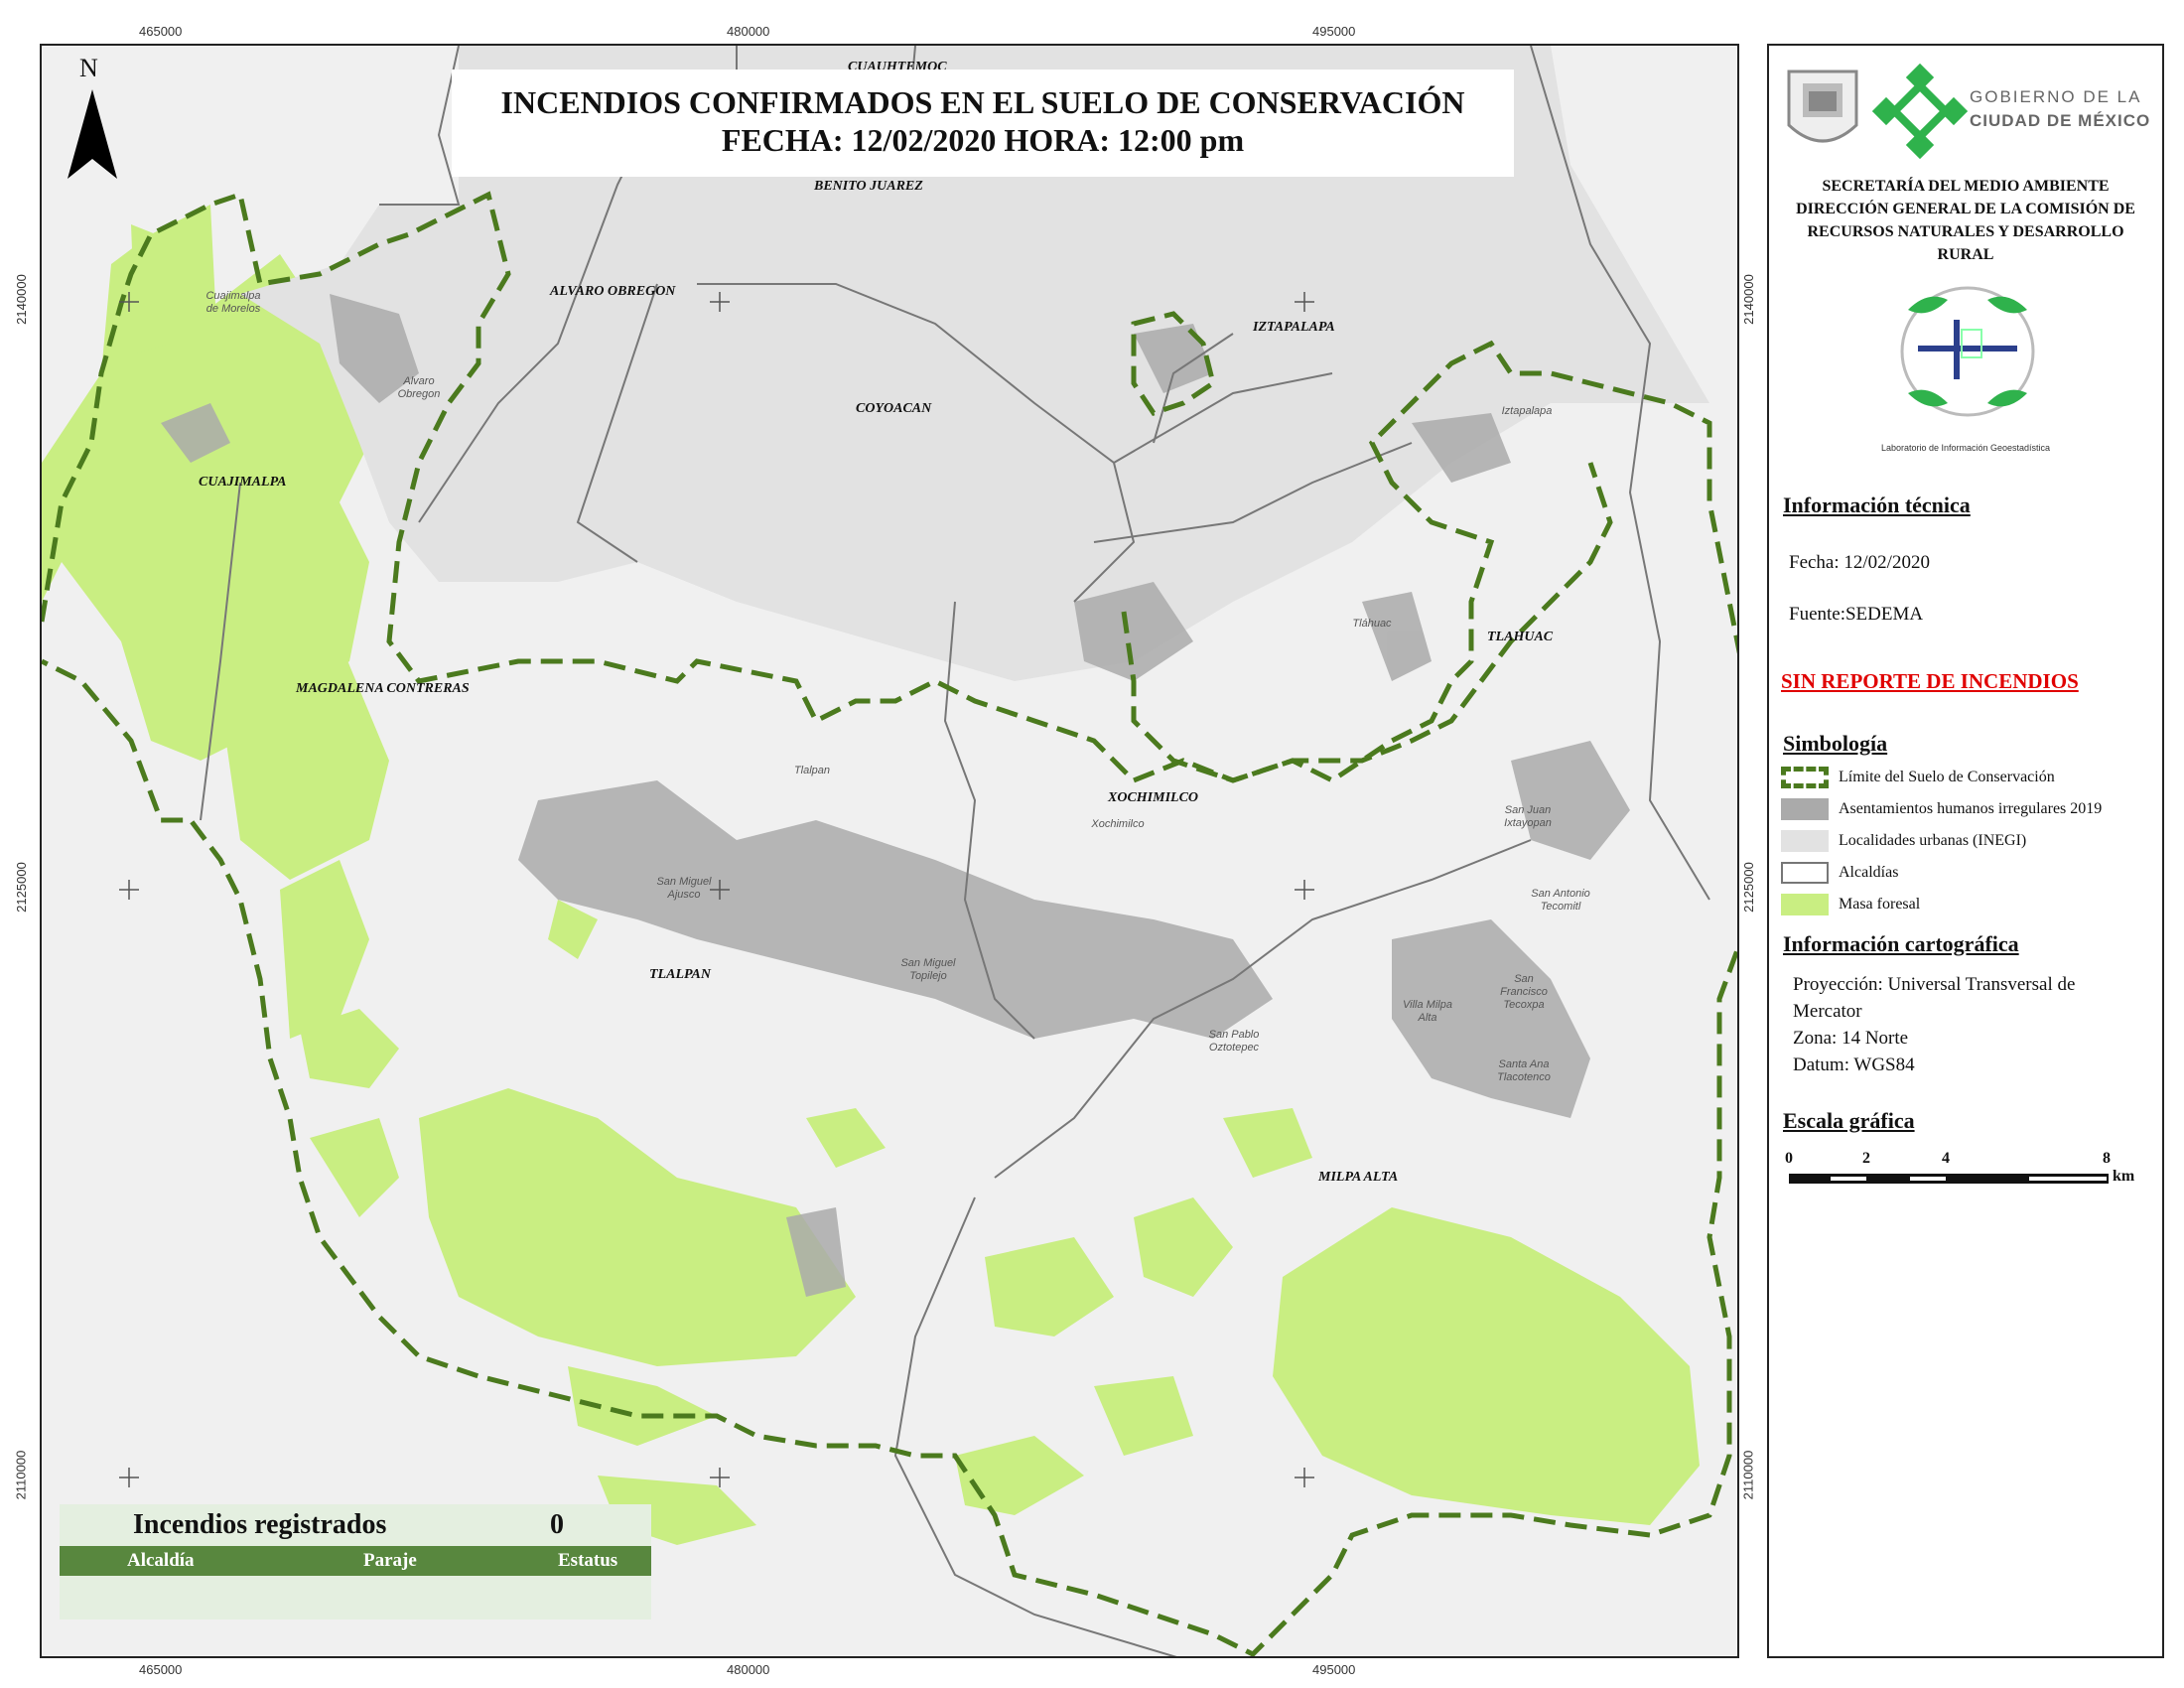 Image resolution: width=2184 pixels, height=1688 pixels. I want to click on fires-table-columns: Alcaldía Paraje Estatus, so click(355, 1561).